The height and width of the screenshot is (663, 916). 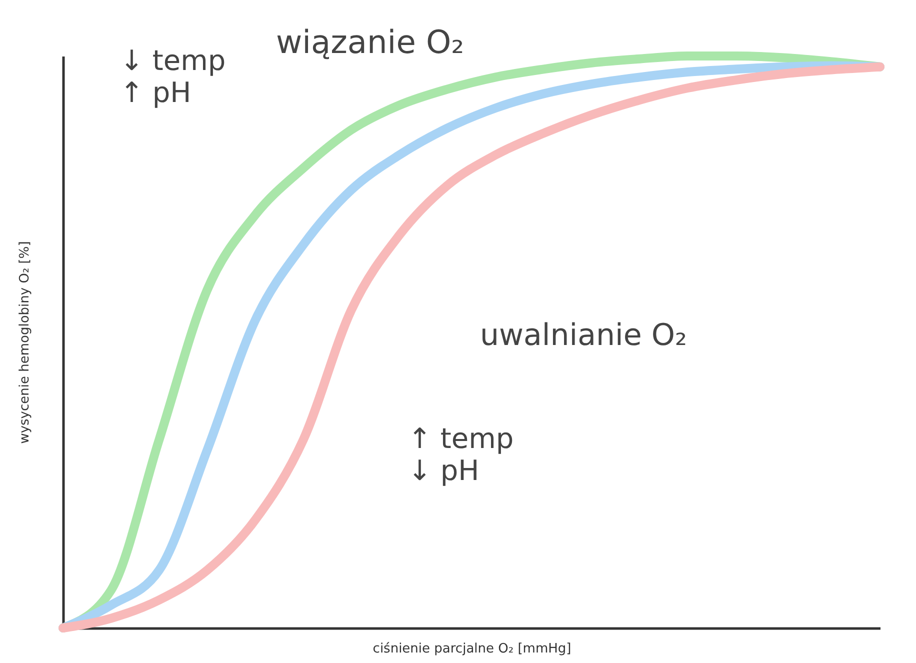 What do you see at coordinates (472, 649) in the screenshot?
I see `x-axis-title: ciśnienie parcjalne O₂ [mmHg]` at bounding box center [472, 649].